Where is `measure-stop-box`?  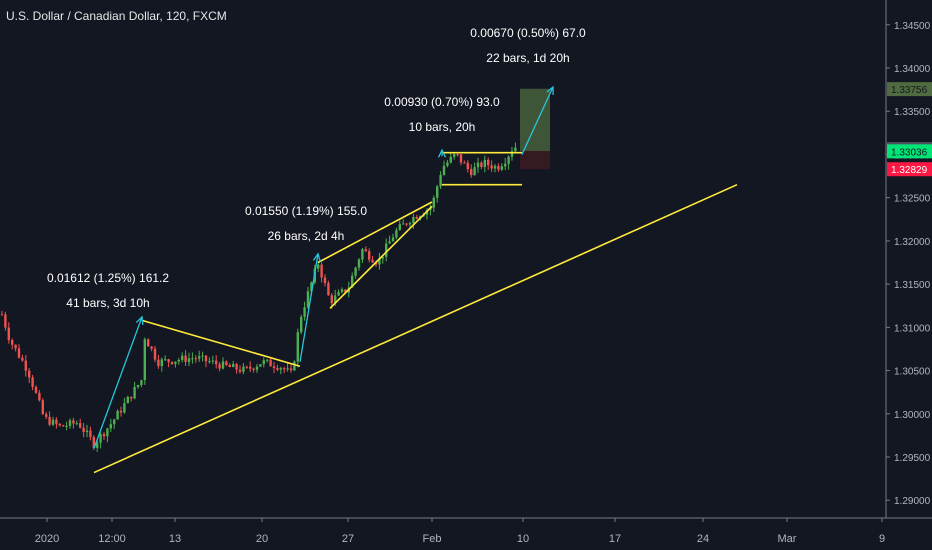 measure-stop-box is located at coordinates (535, 160).